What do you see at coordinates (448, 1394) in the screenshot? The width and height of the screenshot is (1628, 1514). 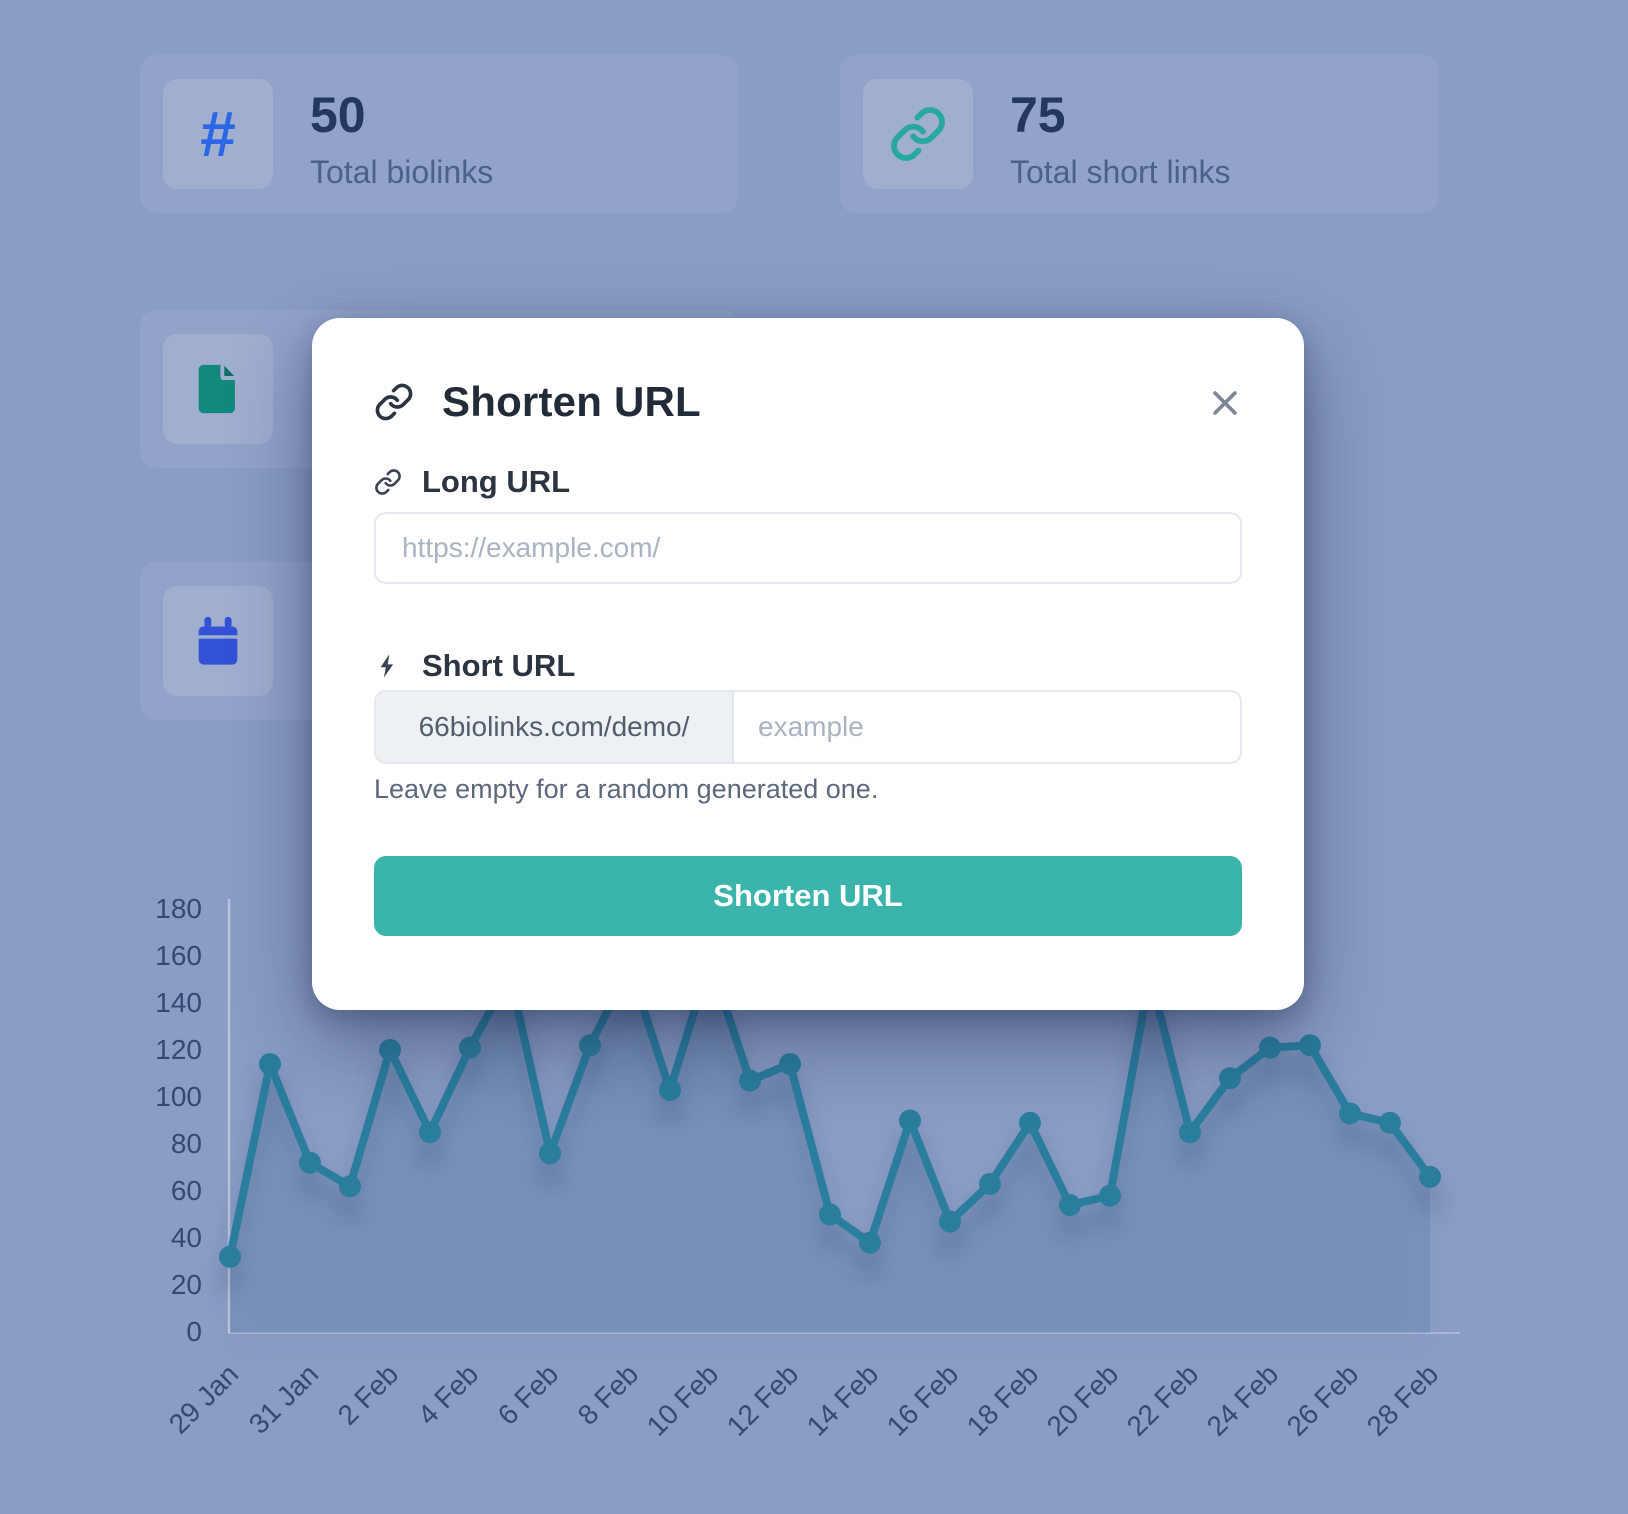 I see `x-tick-label: 4 Feb` at bounding box center [448, 1394].